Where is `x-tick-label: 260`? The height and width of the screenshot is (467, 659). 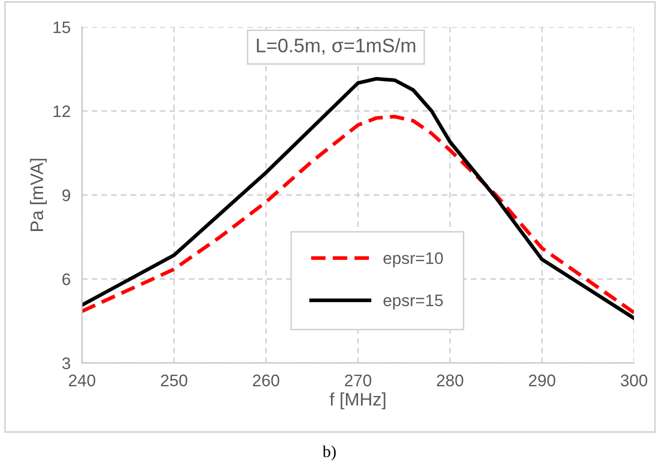
x-tick-label: 260 is located at coordinates (266, 380).